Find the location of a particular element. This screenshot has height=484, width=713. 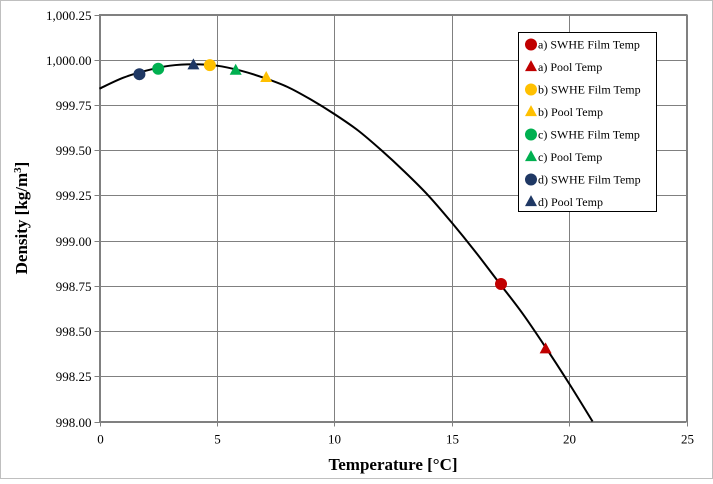

x-axis-title: Temperature [°C] is located at coordinates (392, 464).